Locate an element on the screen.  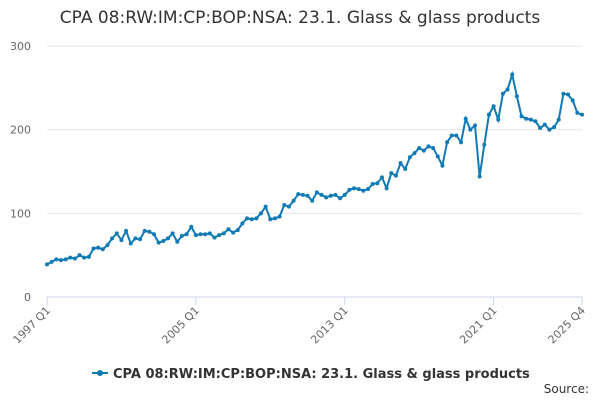
x-tick-label: 2013 Q1 is located at coordinates (329, 325).